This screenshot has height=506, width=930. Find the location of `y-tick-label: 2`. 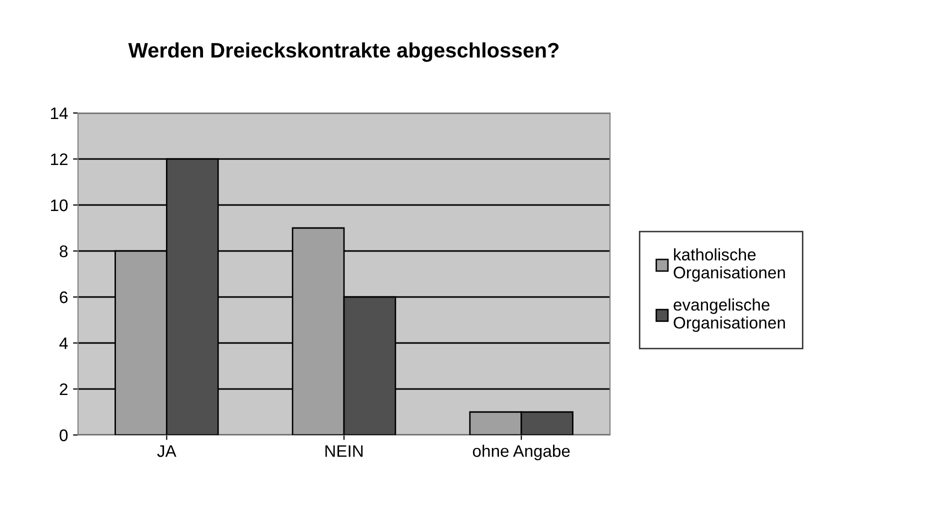

y-tick-label: 2 is located at coordinates (64, 389).